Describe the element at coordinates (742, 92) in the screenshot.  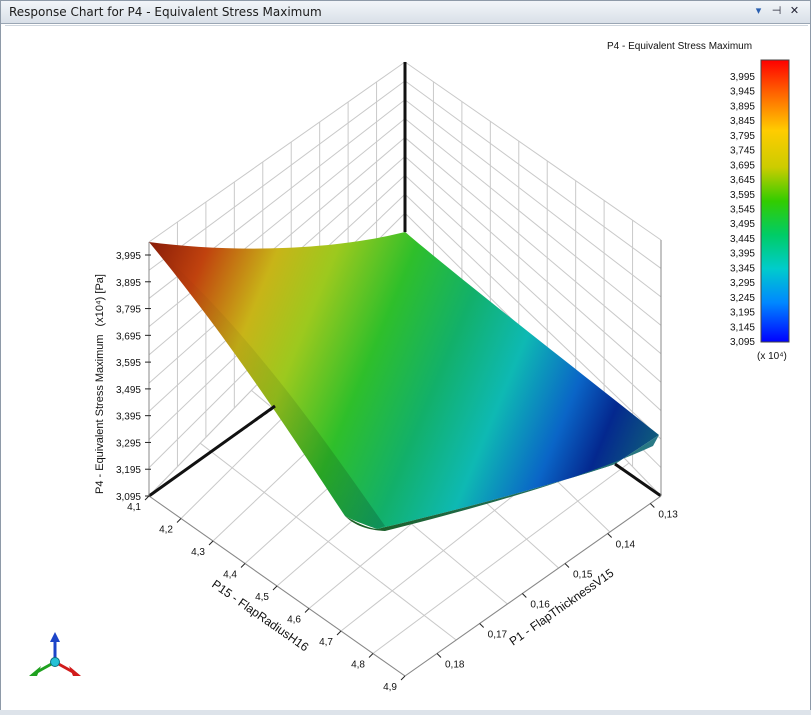
I see `legend-label: 3,945` at that location.